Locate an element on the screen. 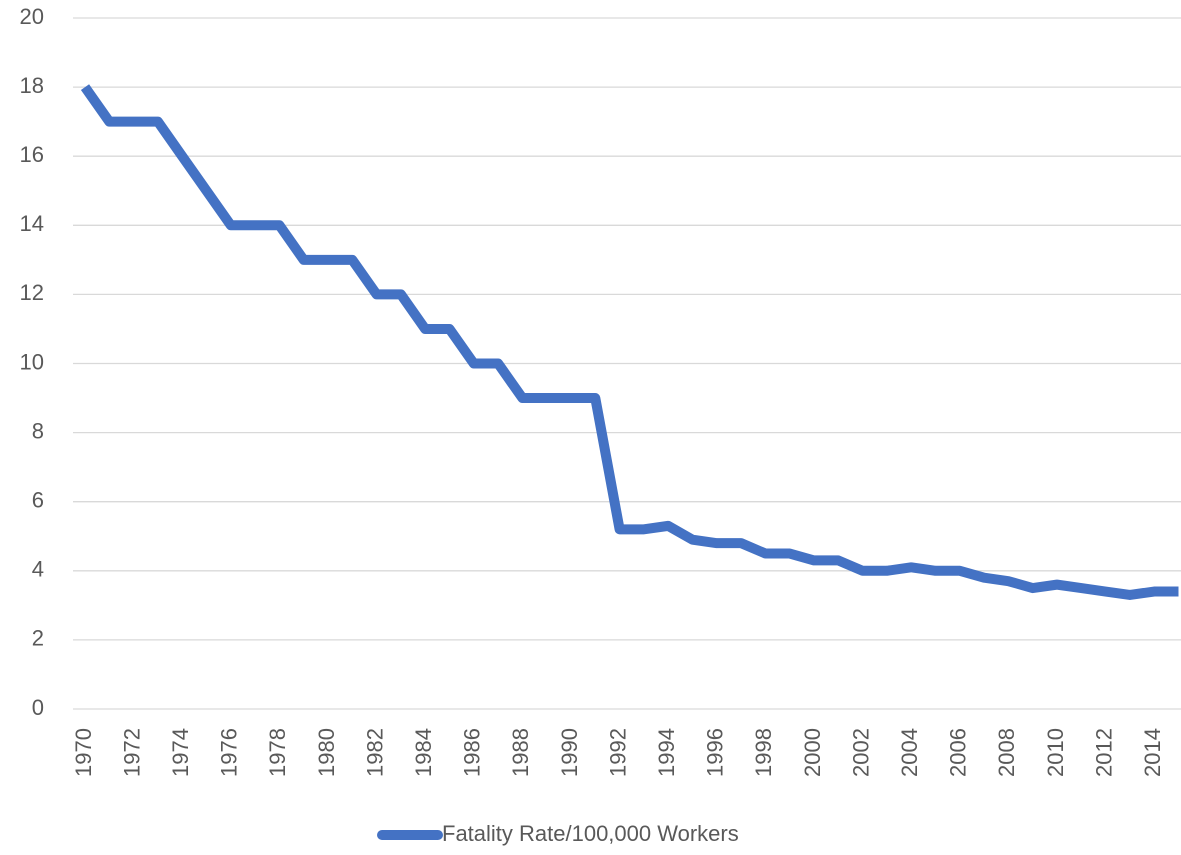 The width and height of the screenshot is (1181, 855). y-tick-label: 10 is located at coordinates (32, 361).